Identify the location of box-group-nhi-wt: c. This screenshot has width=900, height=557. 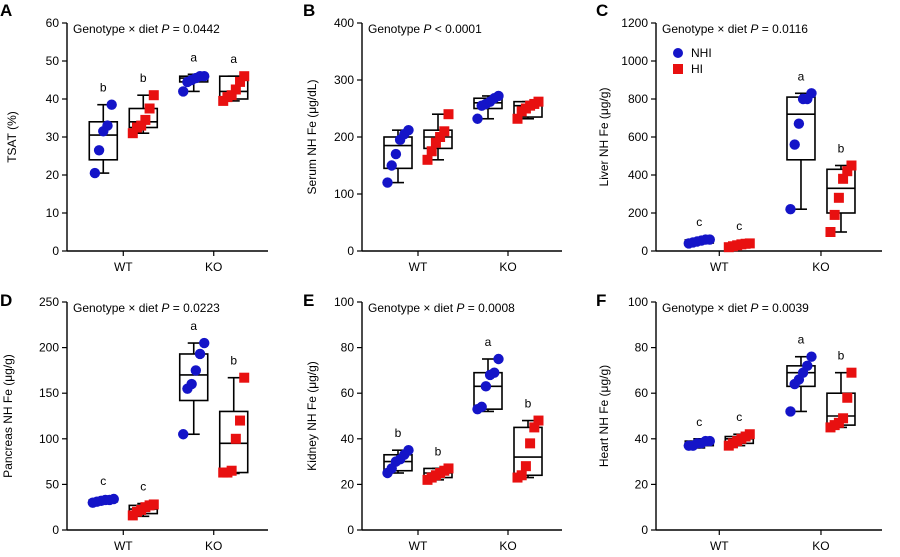
(103, 491).